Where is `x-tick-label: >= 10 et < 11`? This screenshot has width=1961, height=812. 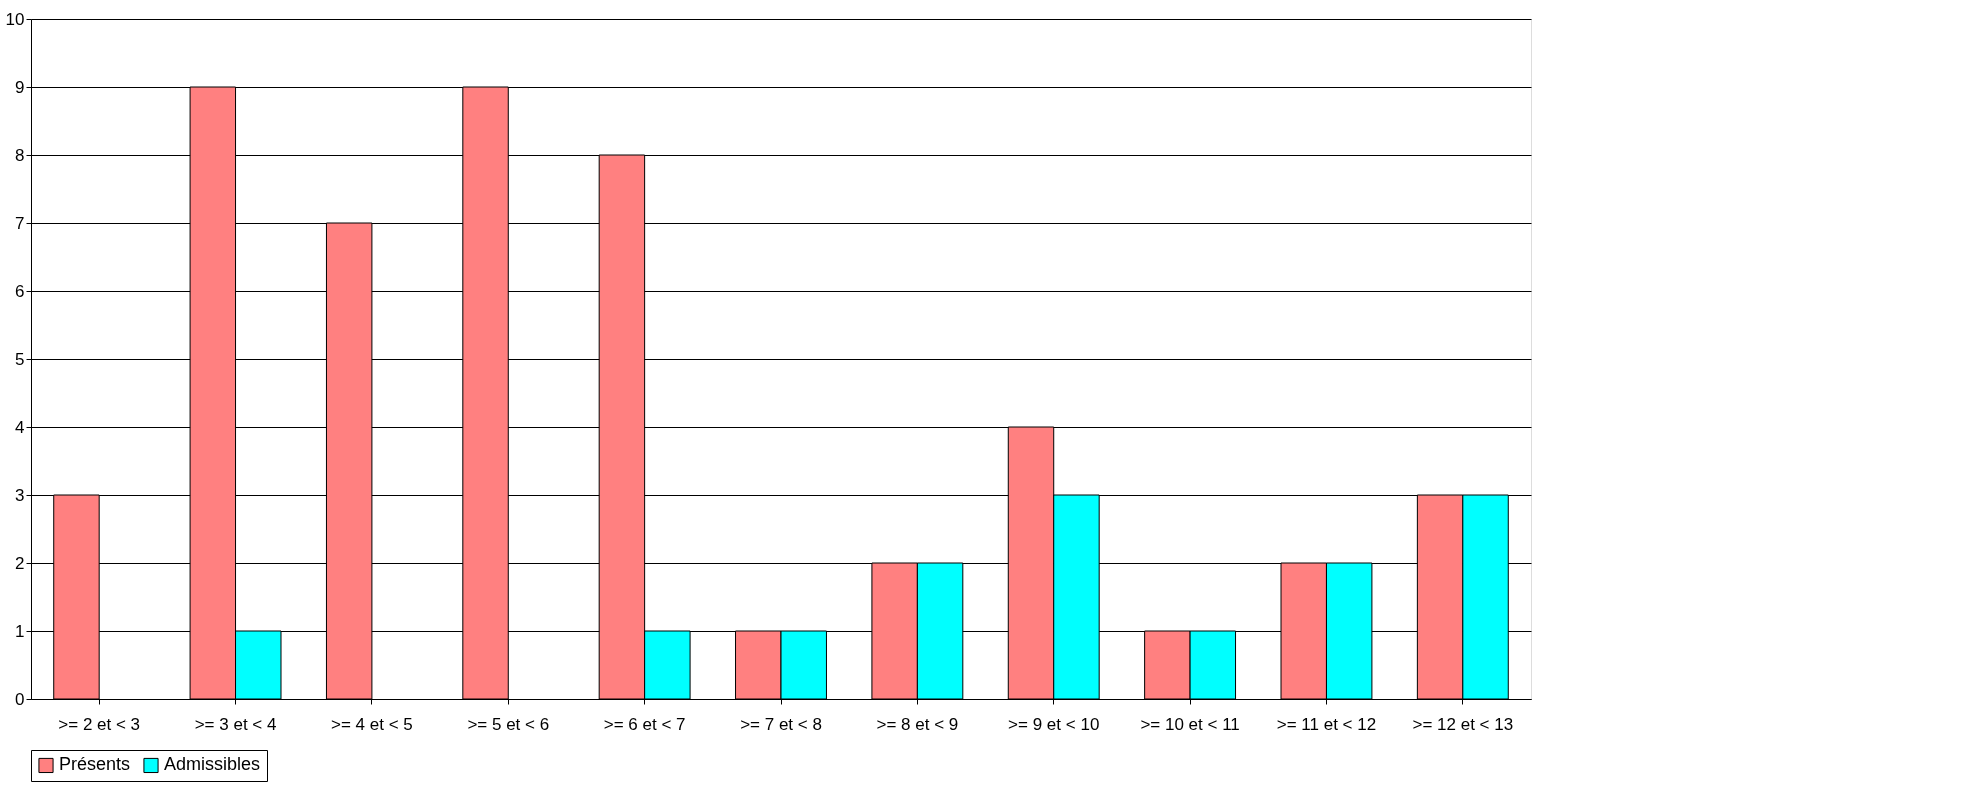
x-tick-label: >= 10 et < 11 is located at coordinates (1190, 724).